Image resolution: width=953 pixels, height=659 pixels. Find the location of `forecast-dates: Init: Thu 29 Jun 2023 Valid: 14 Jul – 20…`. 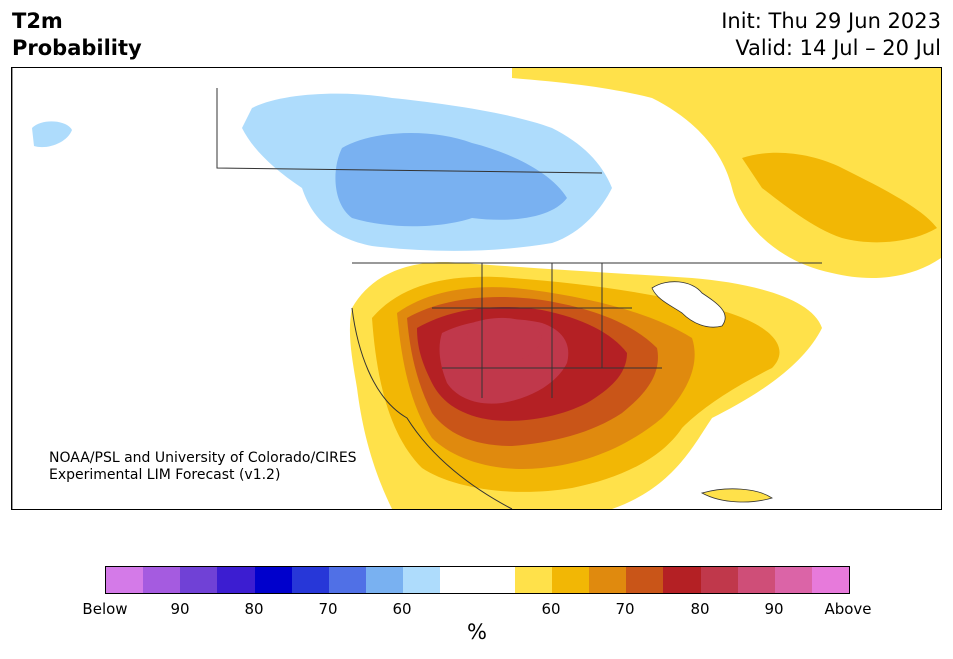

forecast-dates: Init: Thu 29 Jun 2023 Valid: 14 Jul – 20… is located at coordinates (831, 35).